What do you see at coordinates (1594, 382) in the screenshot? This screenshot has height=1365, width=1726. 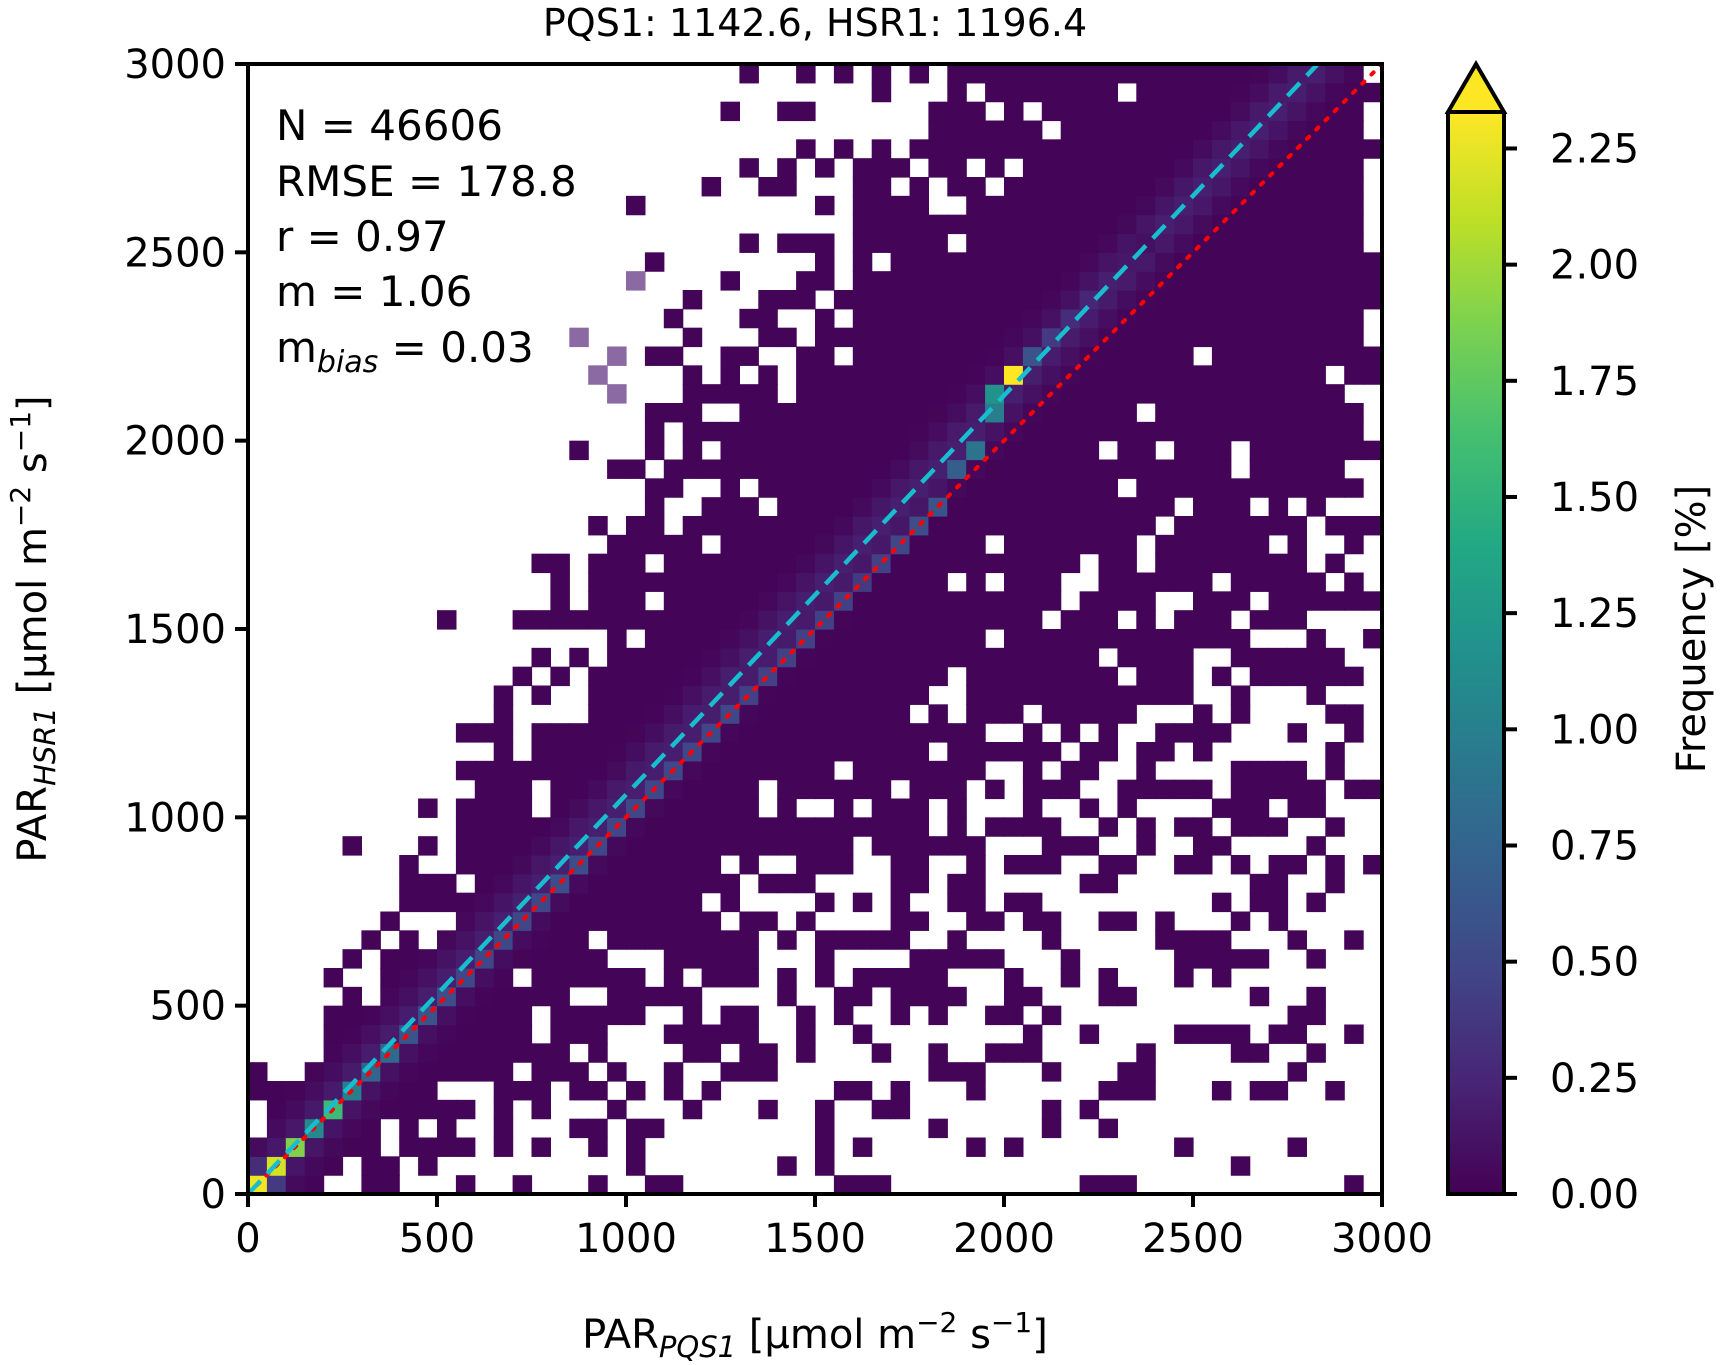 I see `colorbar-tick-label: 1.75` at bounding box center [1594, 382].